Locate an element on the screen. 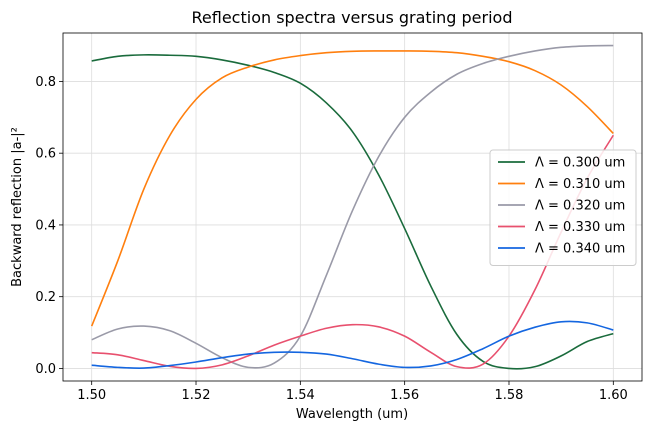  legend-label-0: Λ = 0.300 um is located at coordinates (580, 163).